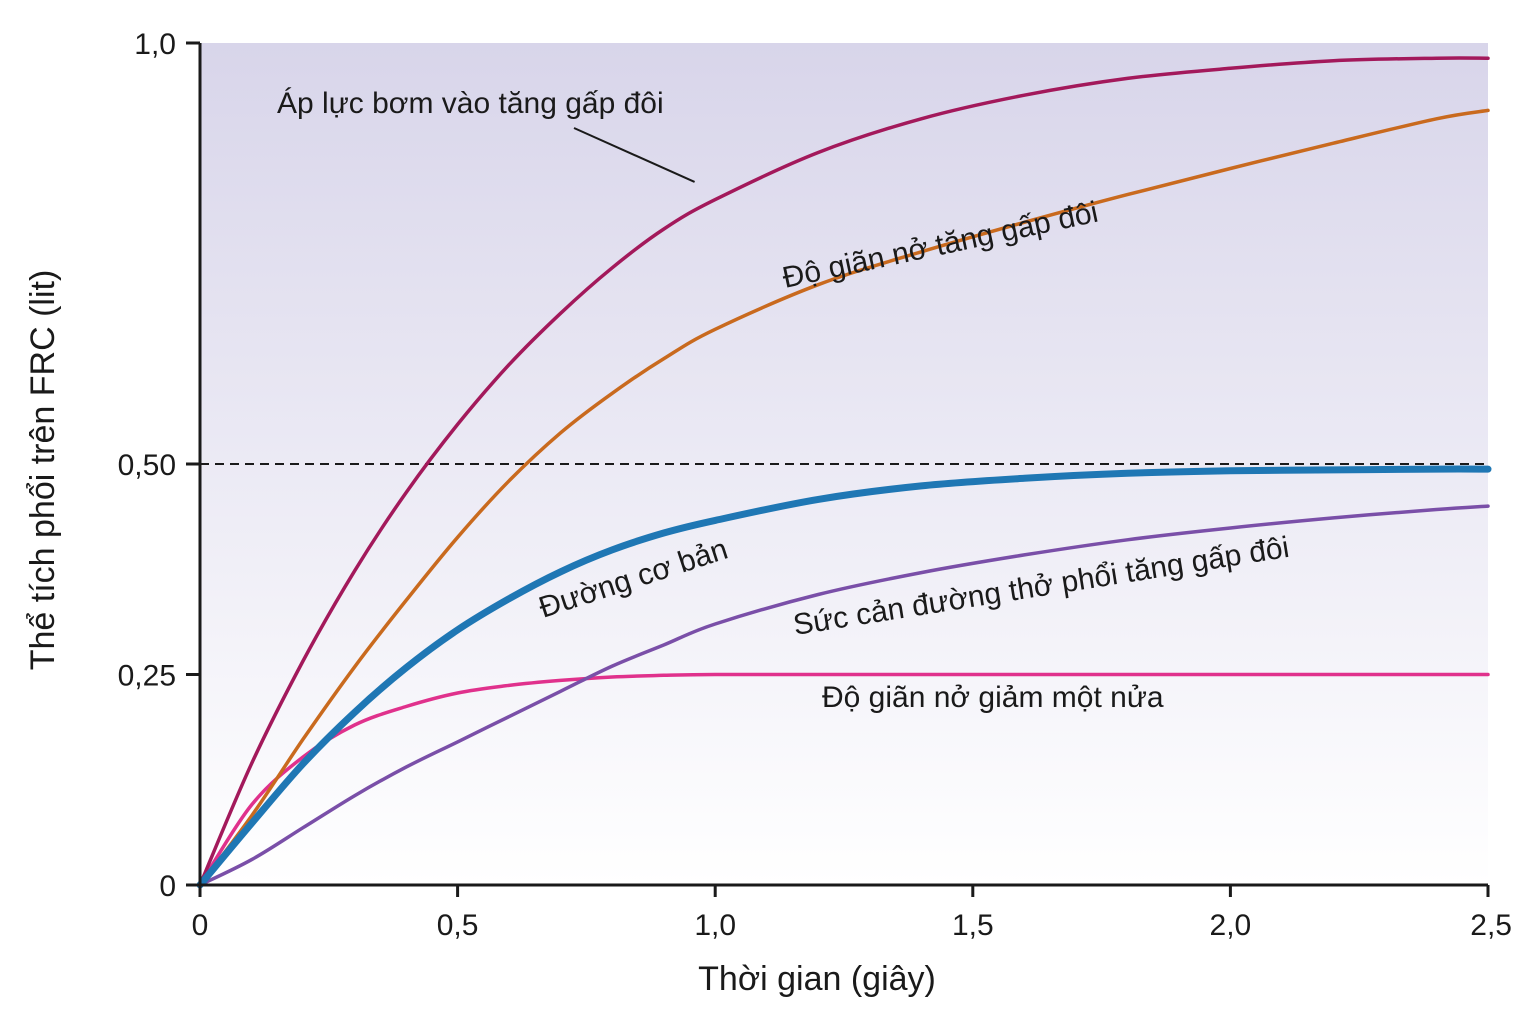 Image resolution: width=1536 pixels, height=1024 pixels. I want to click on leader-line-ap-luc, so click(634, 155).